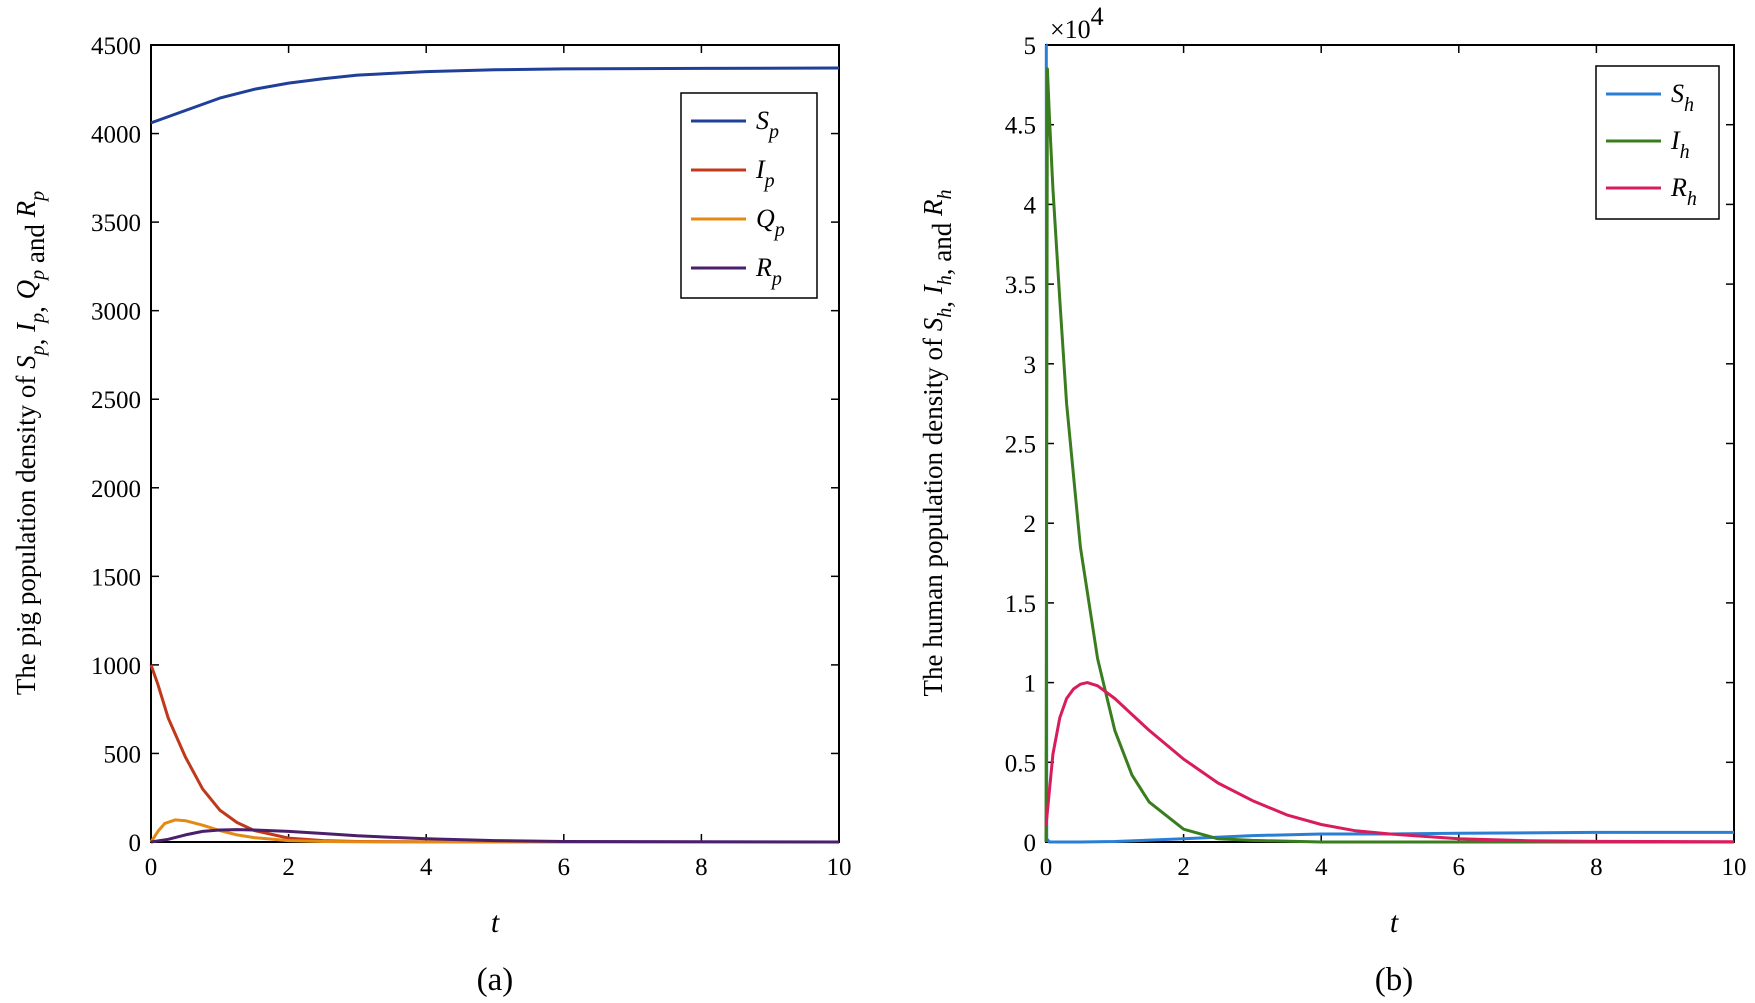  Describe the element at coordinates (1030, 205) in the screenshot. I see `y-tick-label: 4` at that location.